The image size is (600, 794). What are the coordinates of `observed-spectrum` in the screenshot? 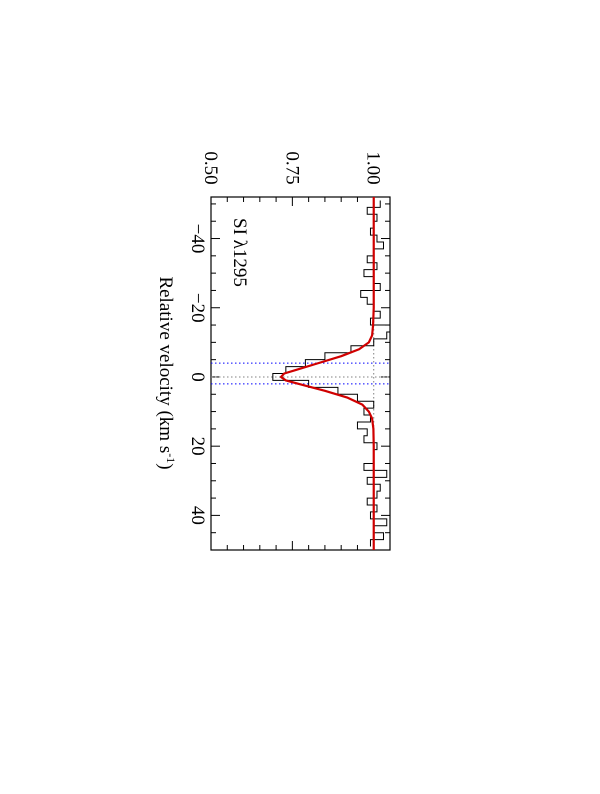 It's located at (331, 373).